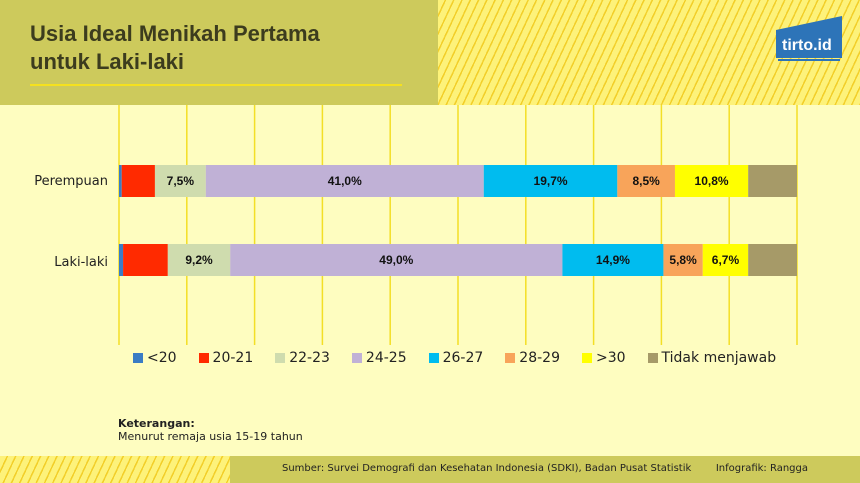  I want to click on legend-label: >30, so click(610, 358).